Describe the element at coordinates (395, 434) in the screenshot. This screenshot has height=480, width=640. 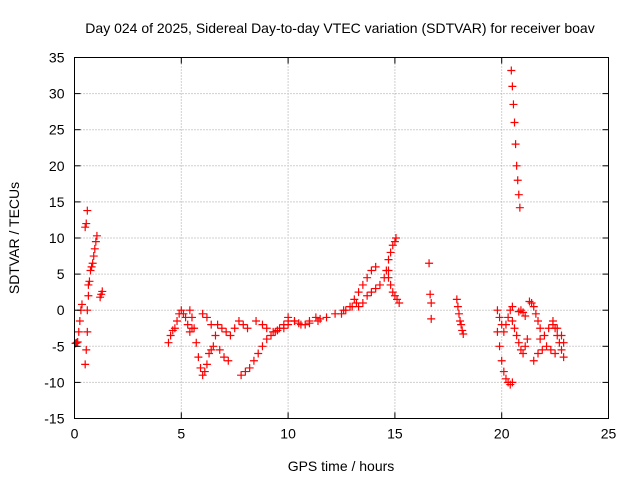
I see `x-tick-label: 15` at that location.